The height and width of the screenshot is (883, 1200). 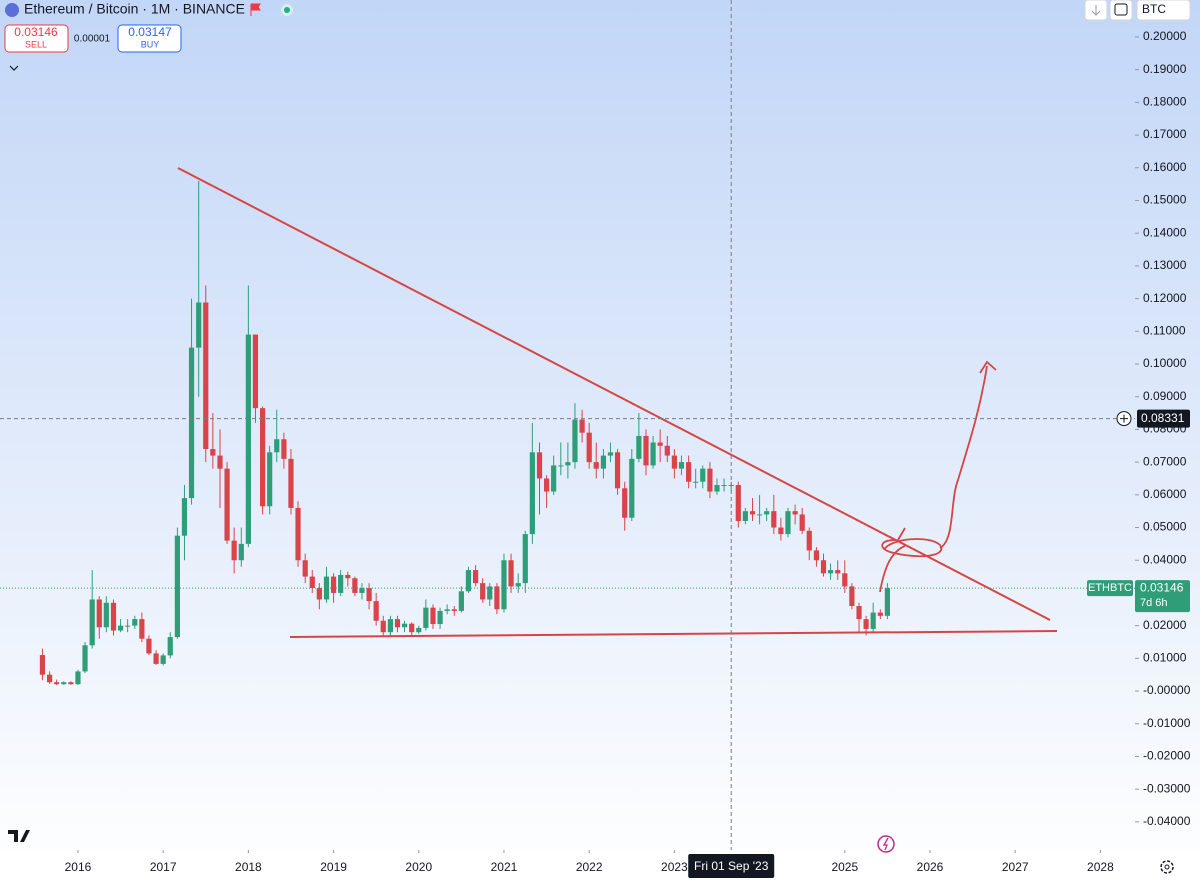 I want to click on x-tick-label: 2017, so click(x=163, y=867).